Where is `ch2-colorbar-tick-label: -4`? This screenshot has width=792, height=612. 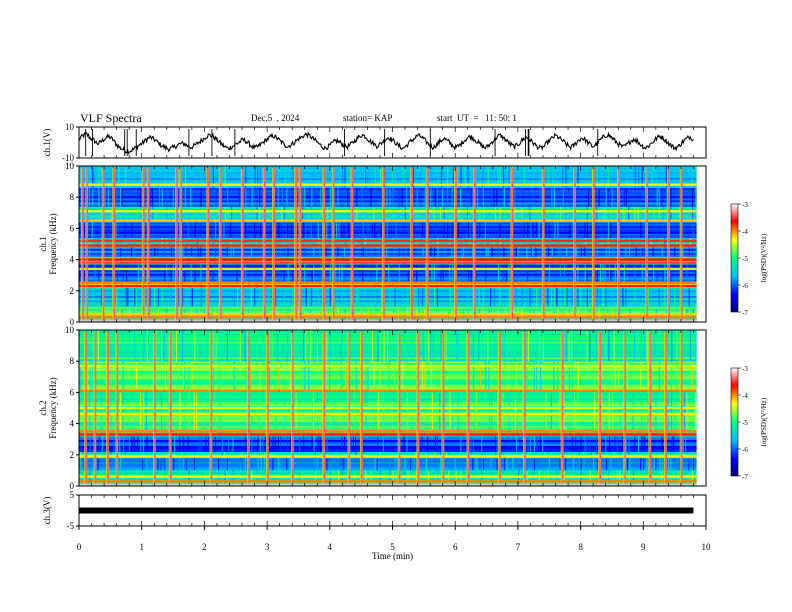
ch2-colorbar-tick-label: -4 is located at coordinates (745, 396).